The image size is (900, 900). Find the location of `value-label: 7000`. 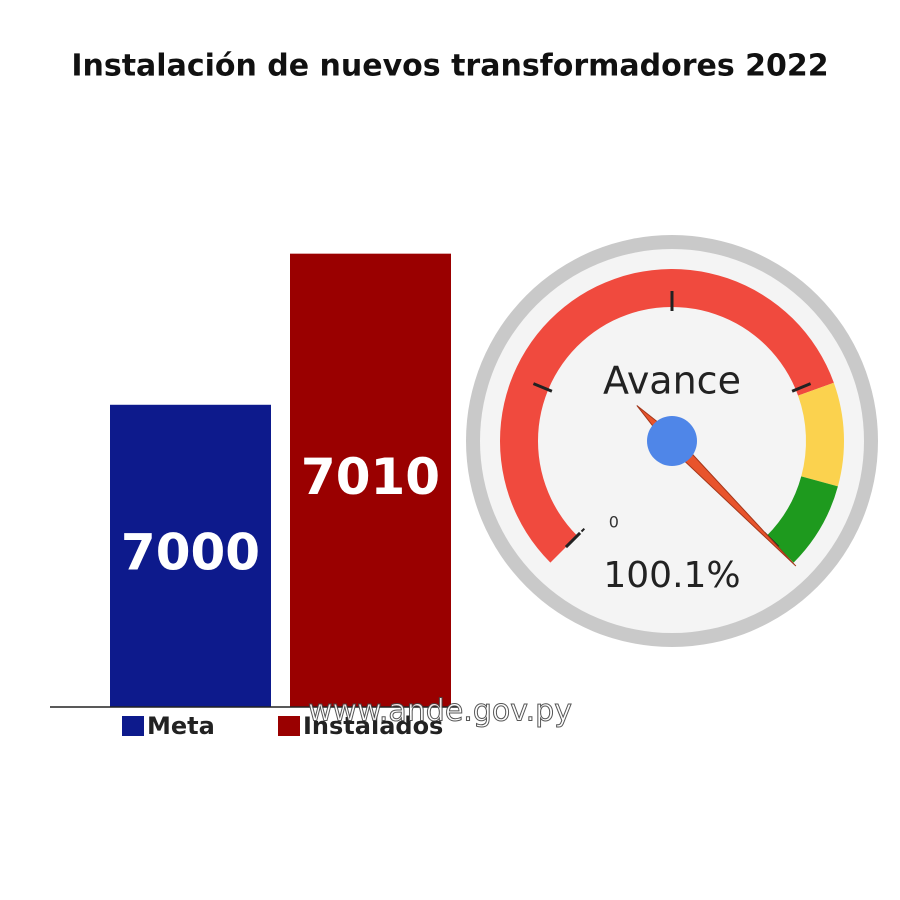

value-label: 7000 is located at coordinates (190, 552).